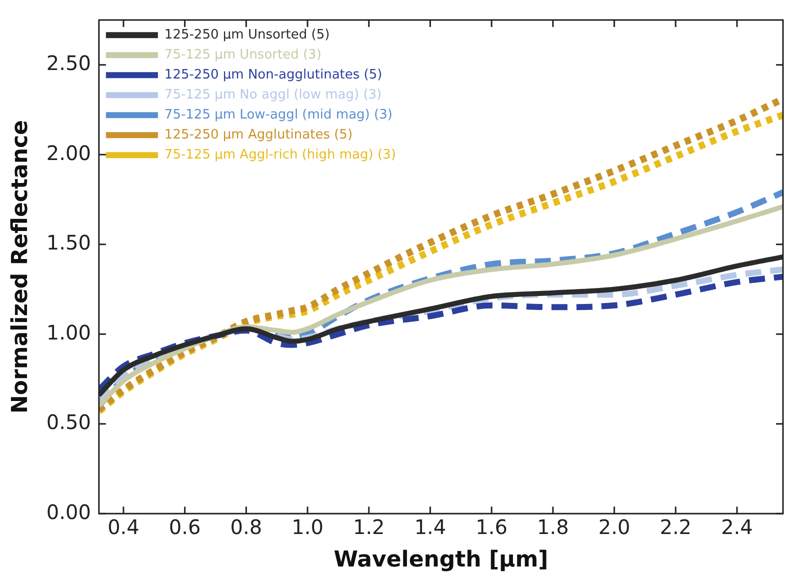 The height and width of the screenshot is (582, 791). I want to click on x-tick-label: 1.0, so click(308, 526).